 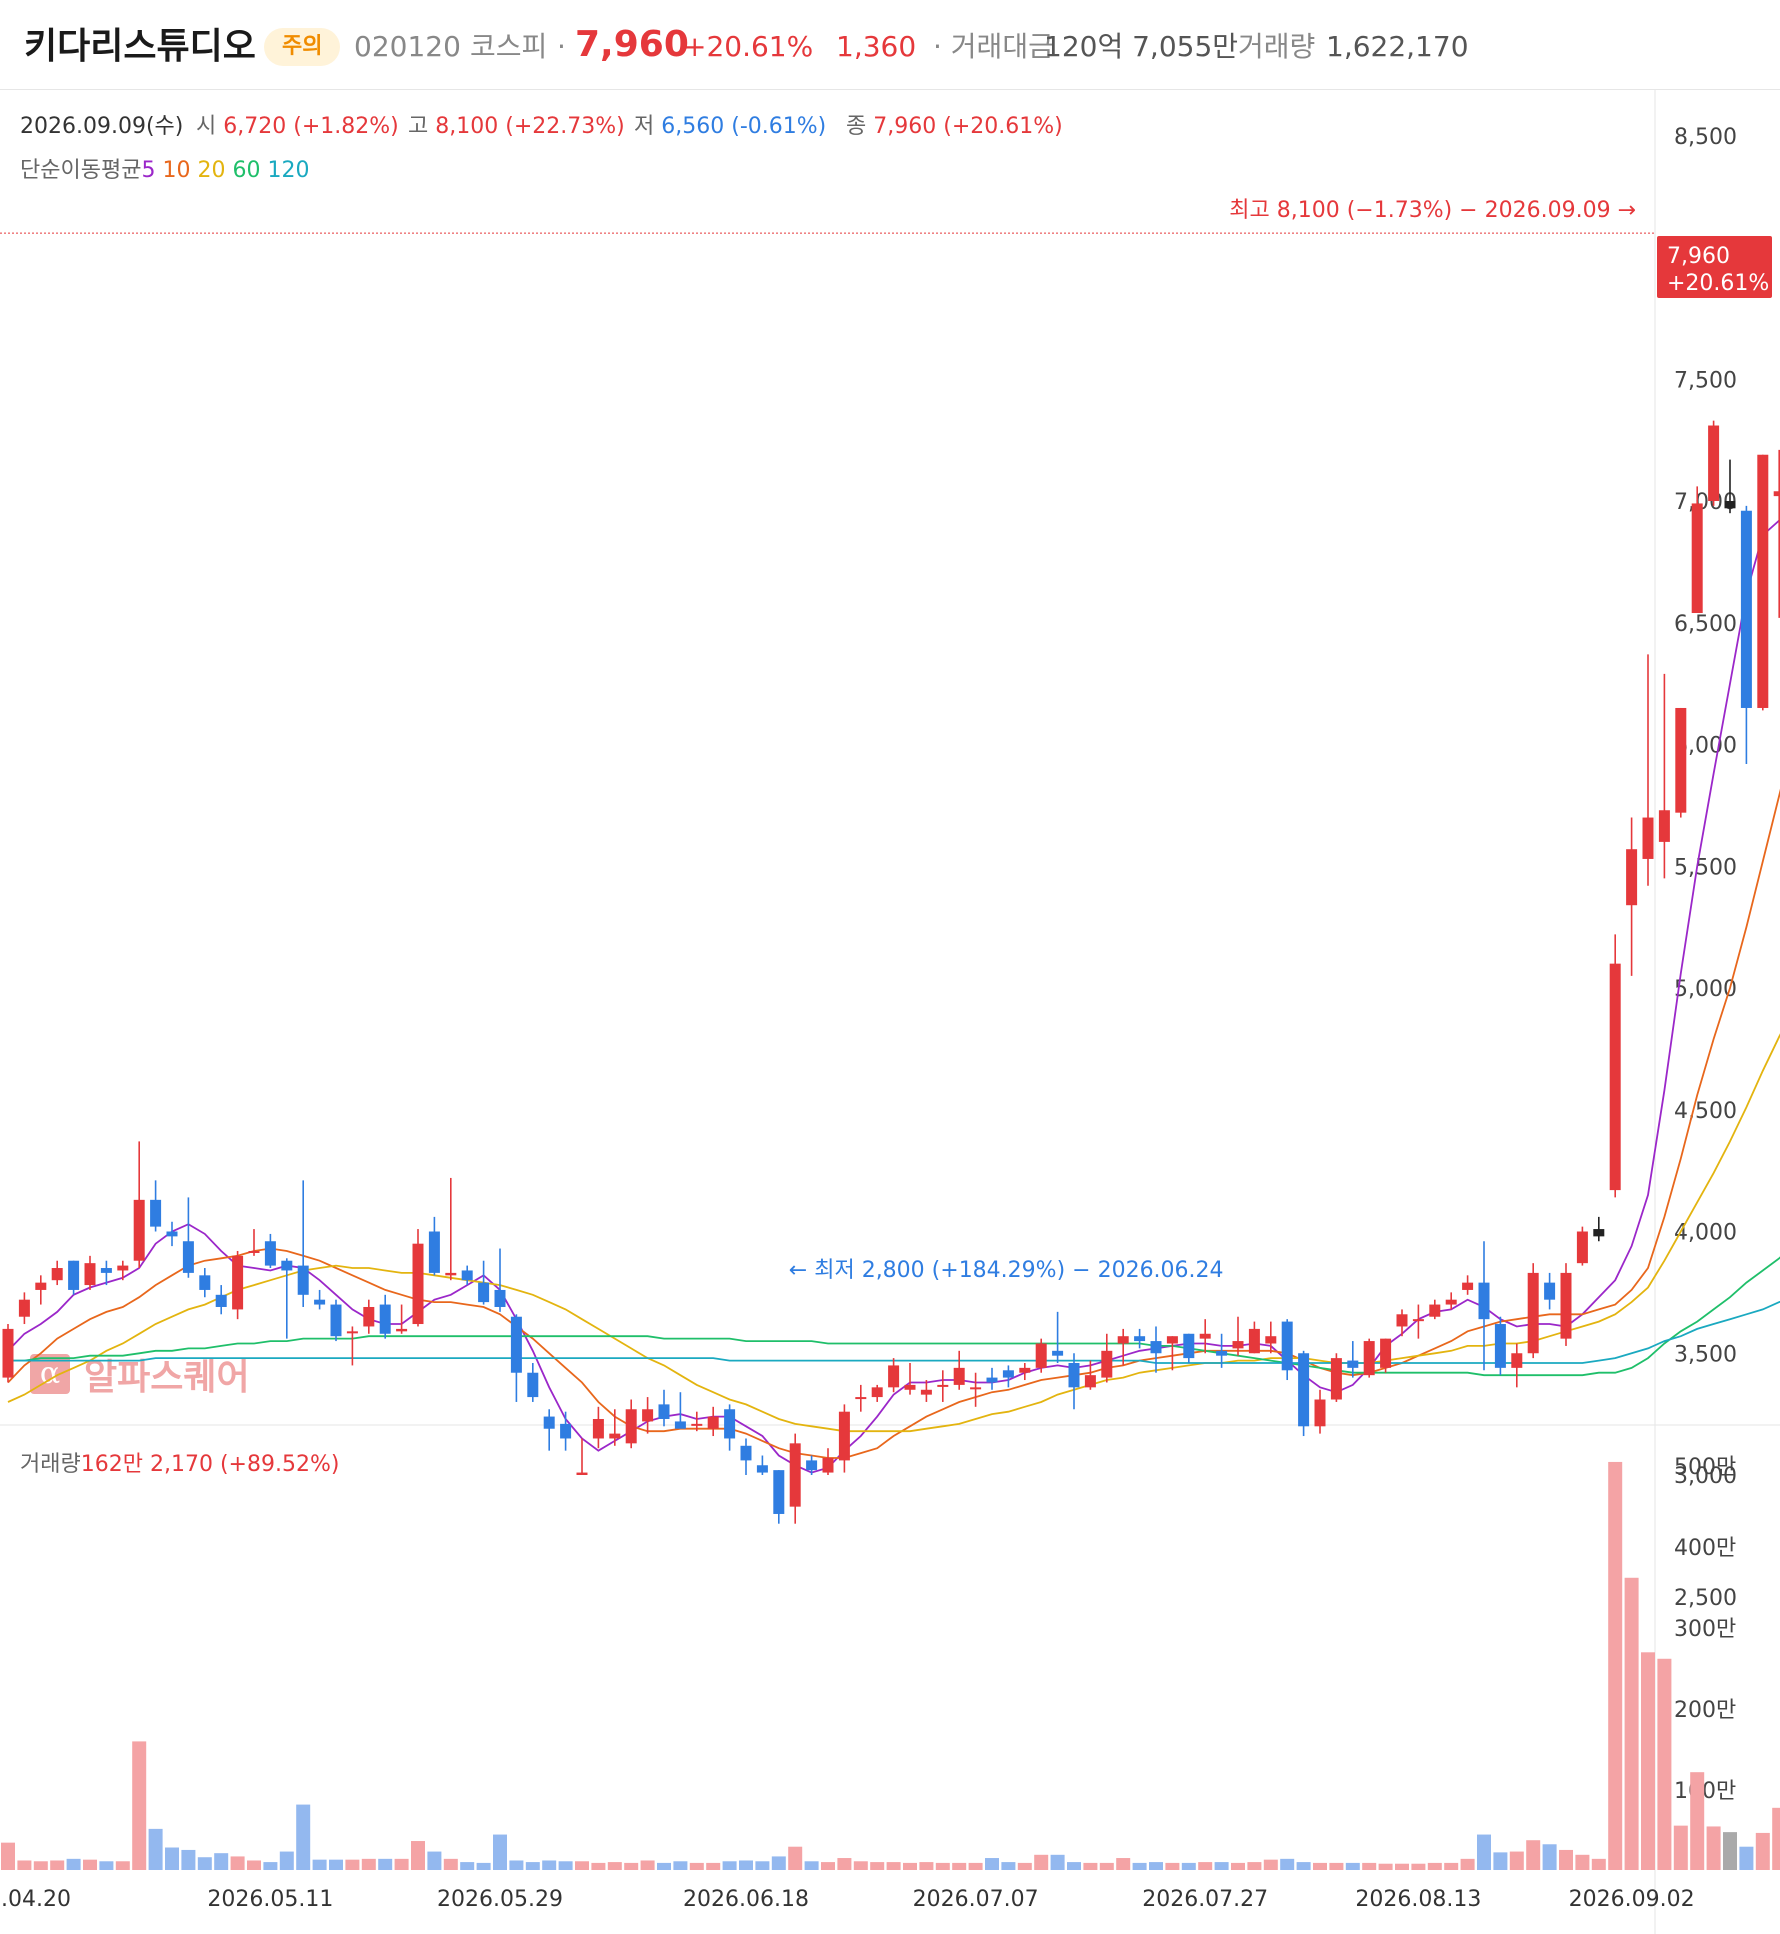 I want to click on date-tick-label: 2026.07.07, so click(x=976, y=1899).